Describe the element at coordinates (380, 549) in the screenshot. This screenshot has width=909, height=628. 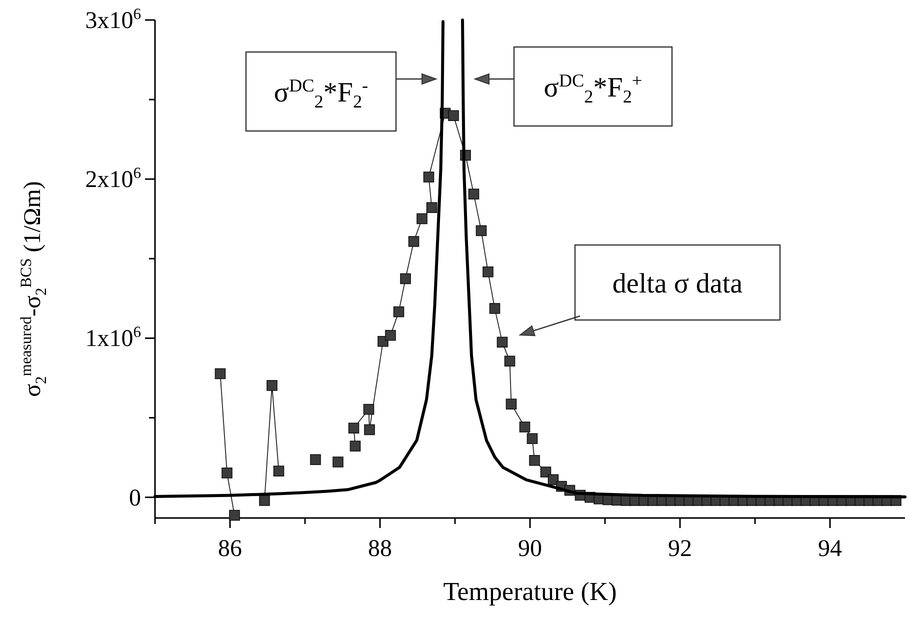
I see `x-tick-label: 88` at that location.